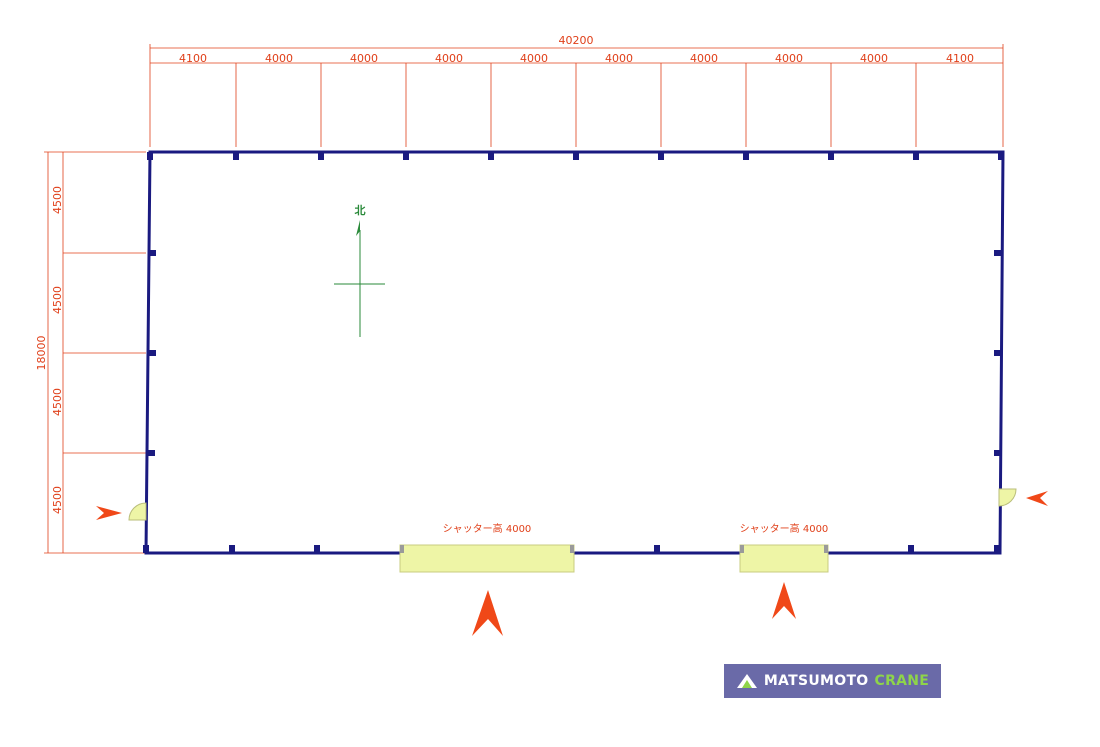 Image resolution: width=1100 pixels, height=747 pixels. I want to click on logo-brand-name: MATSUMOTO, so click(816, 681).